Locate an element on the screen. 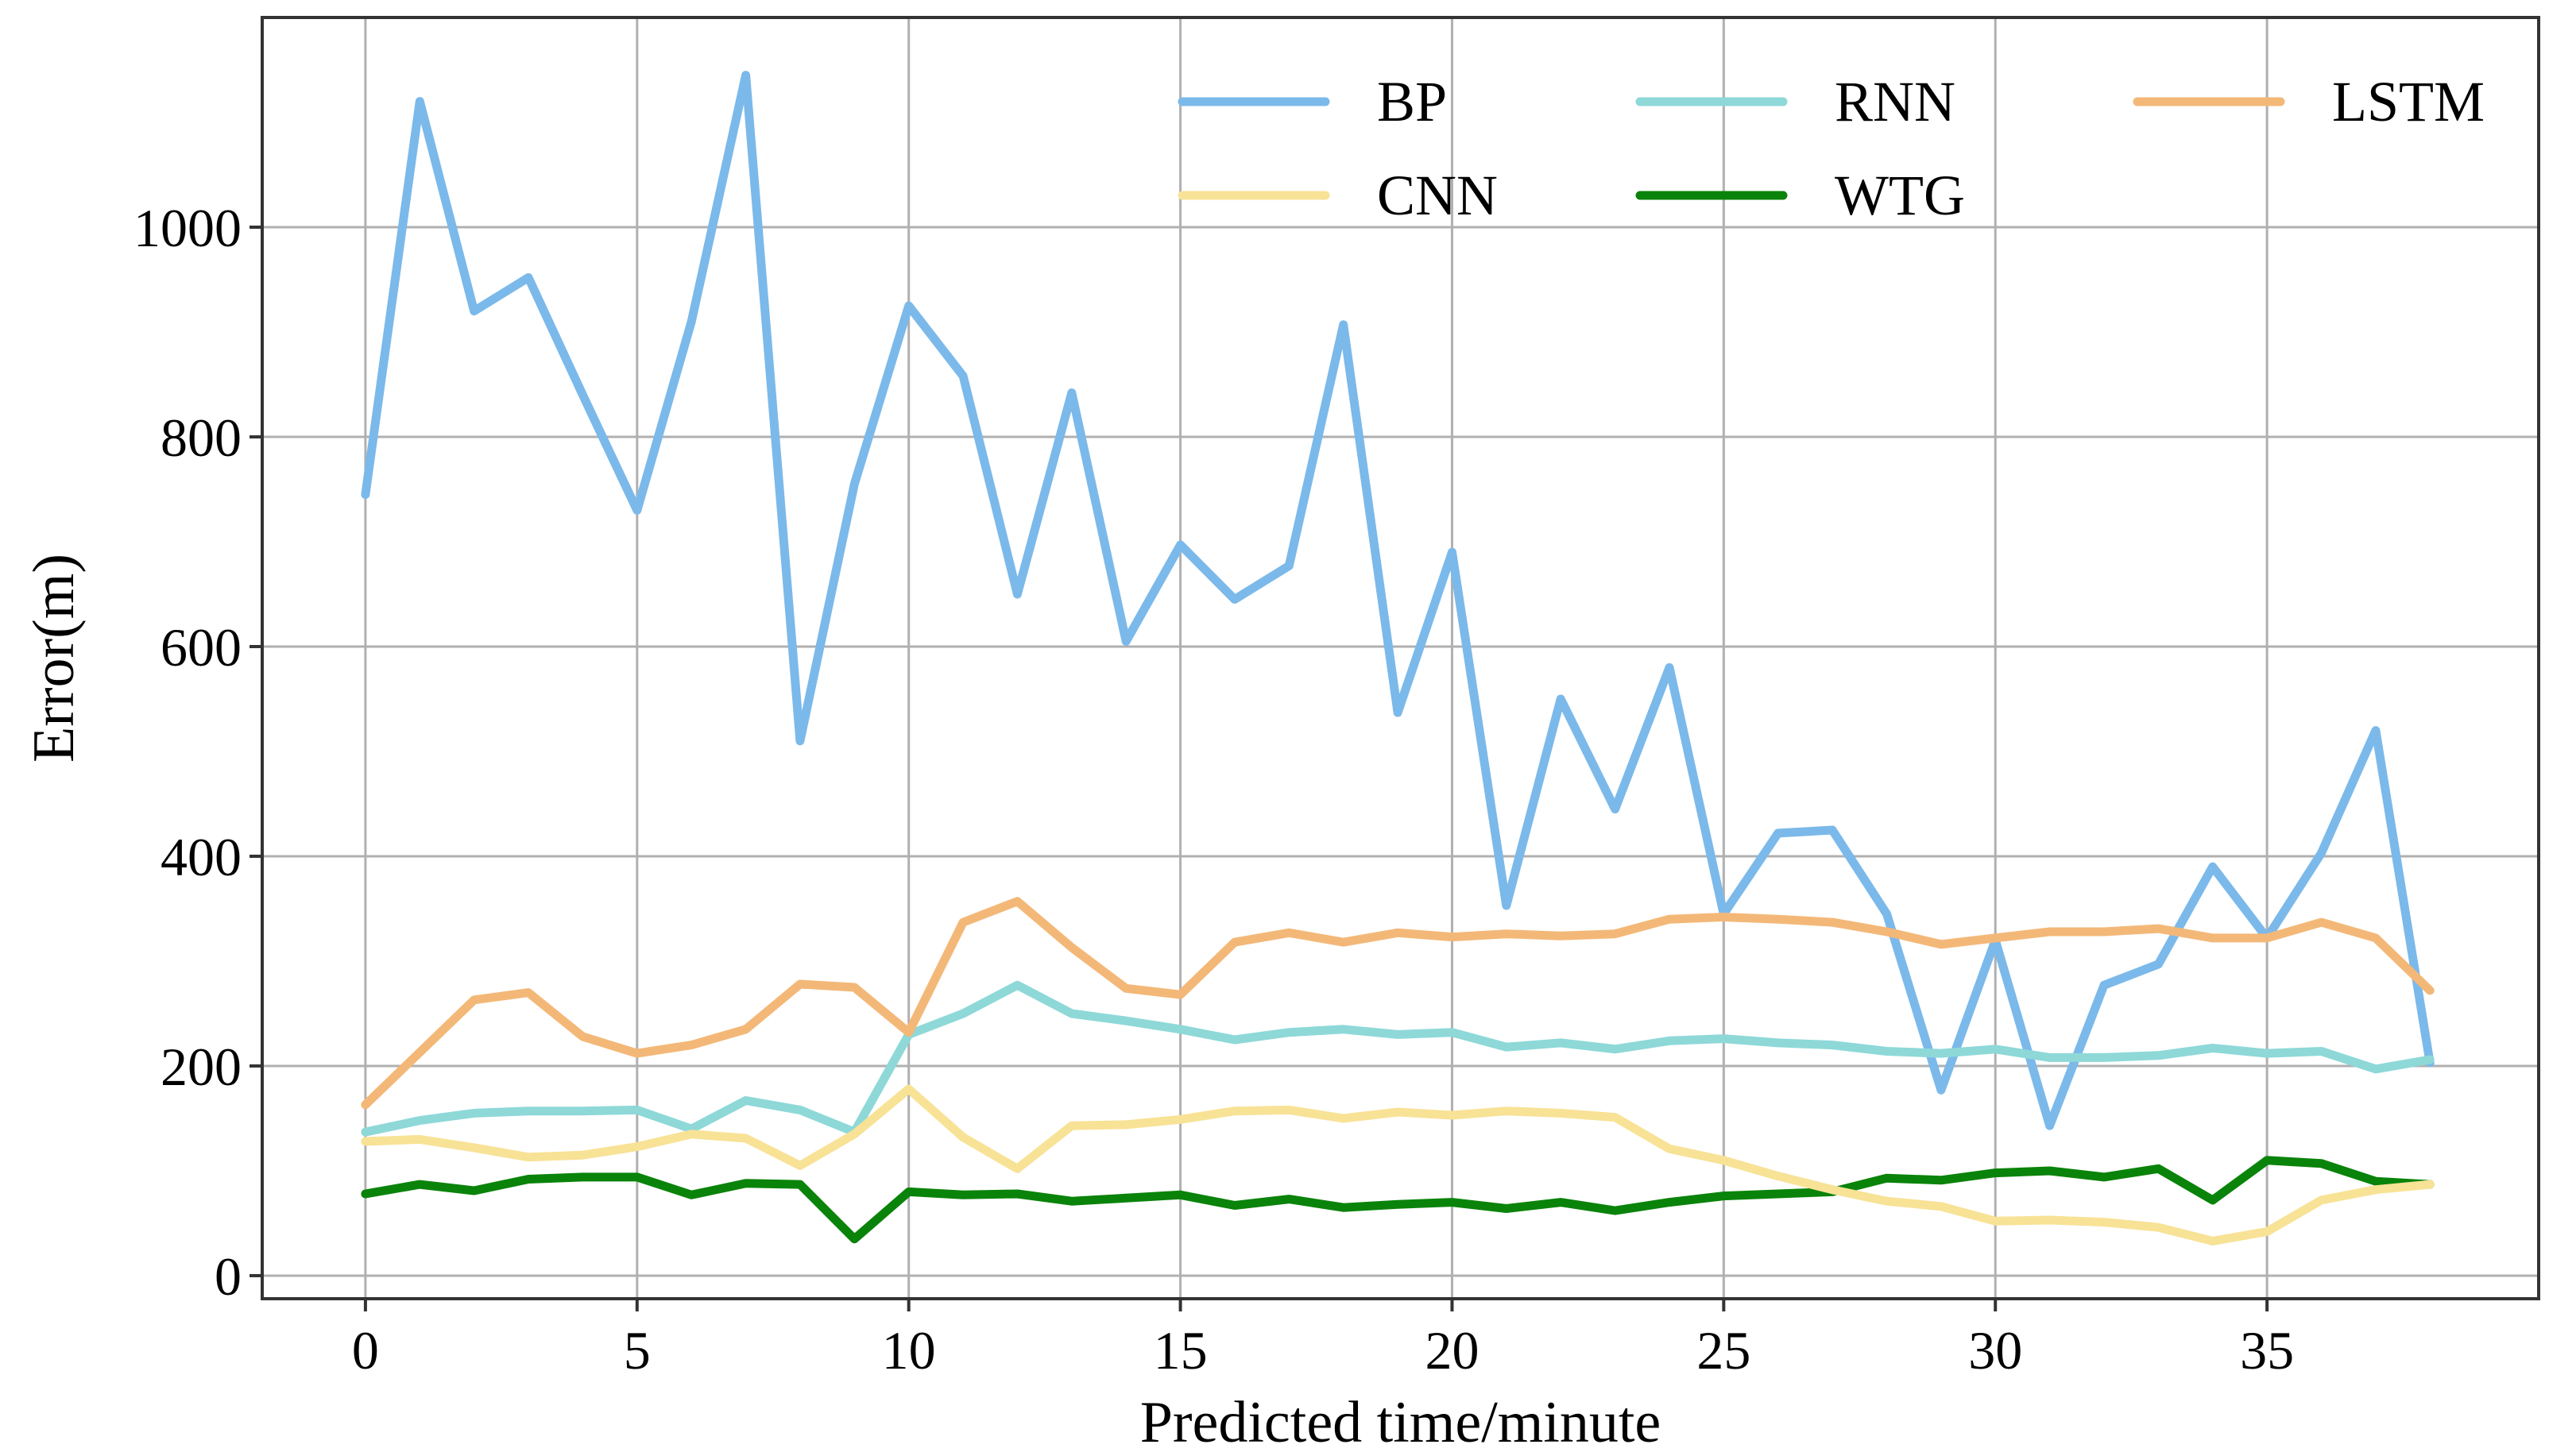 The width and height of the screenshot is (2549, 1456). y-tick-label: 600 is located at coordinates (201, 647).